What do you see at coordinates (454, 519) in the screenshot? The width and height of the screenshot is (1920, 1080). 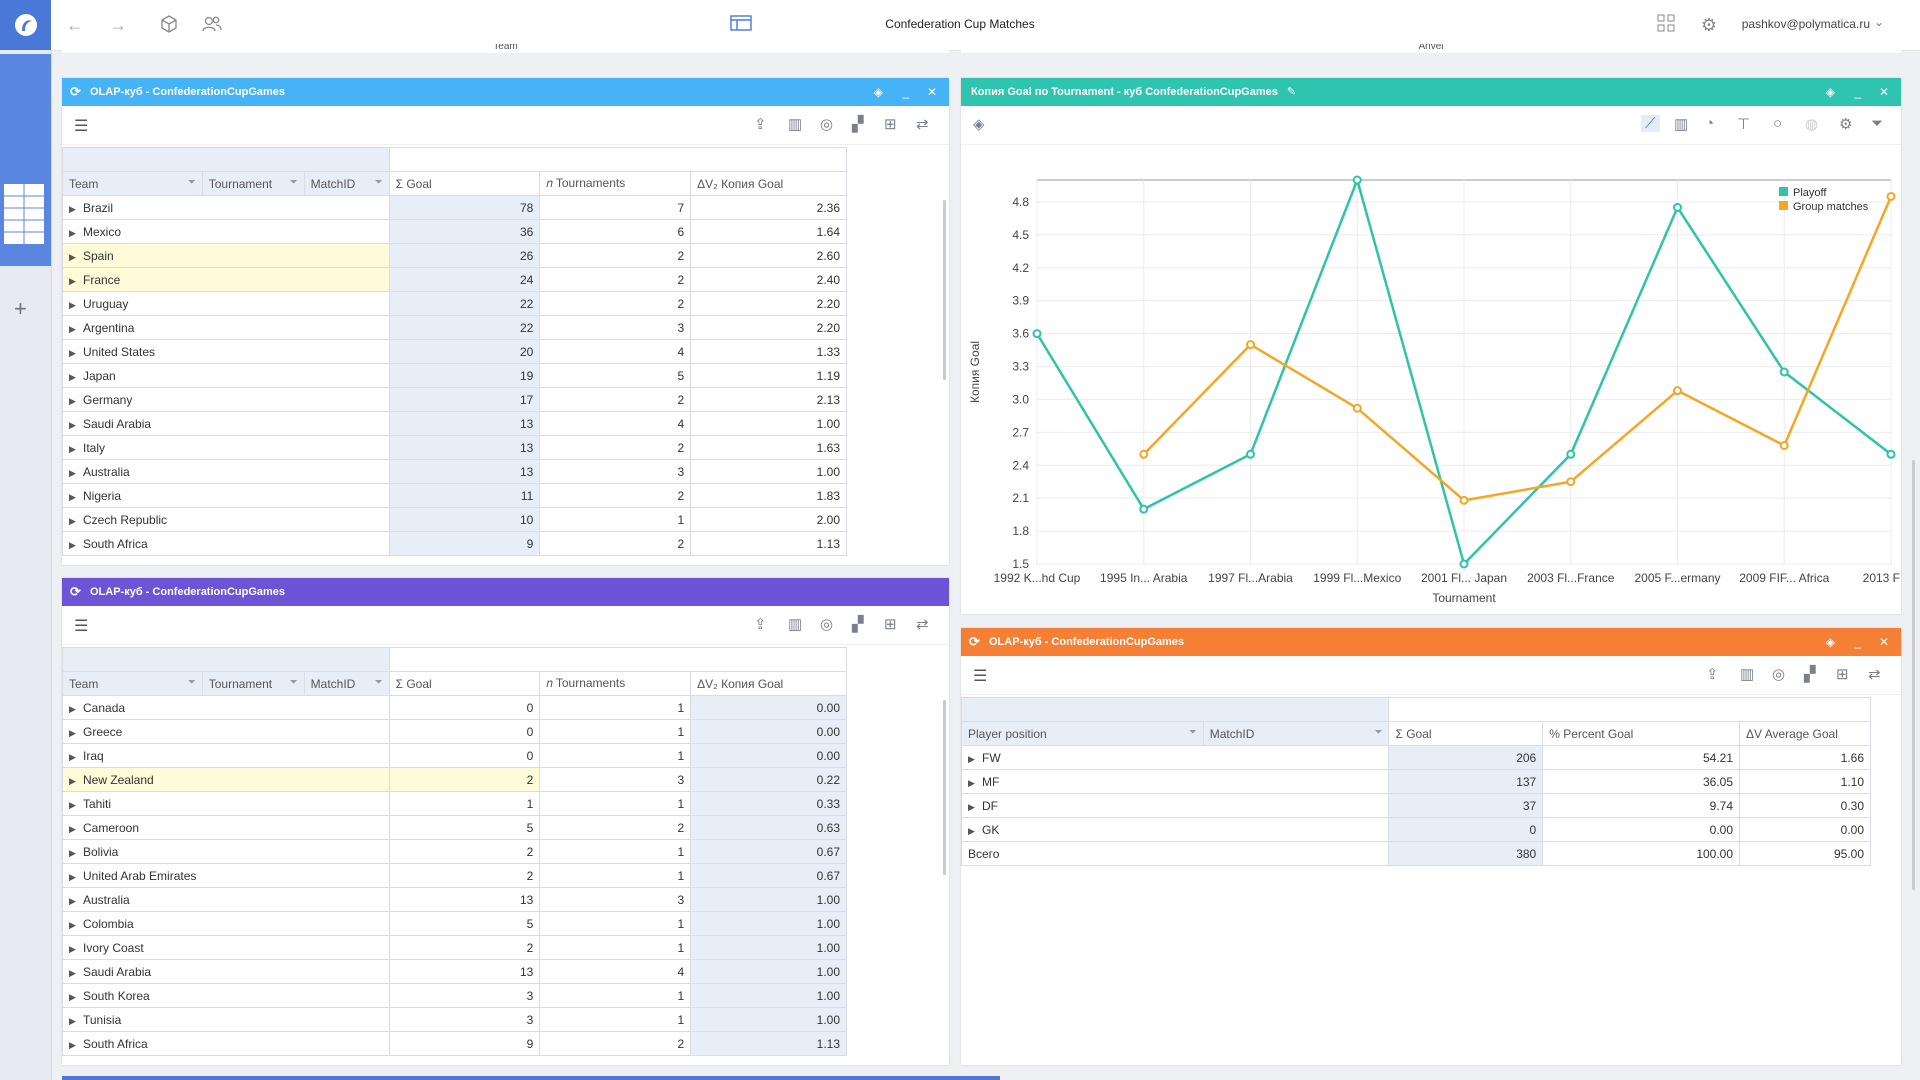 I see `table-row: ▶ Czech Republic 10 1 2.00` at bounding box center [454, 519].